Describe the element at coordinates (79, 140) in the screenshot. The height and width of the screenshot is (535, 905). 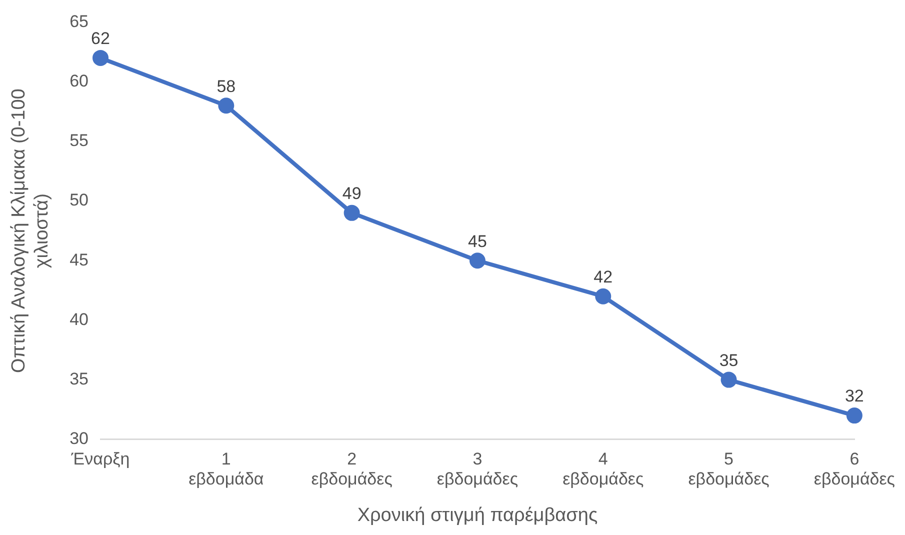
I see `y-tick-label: 55` at that location.